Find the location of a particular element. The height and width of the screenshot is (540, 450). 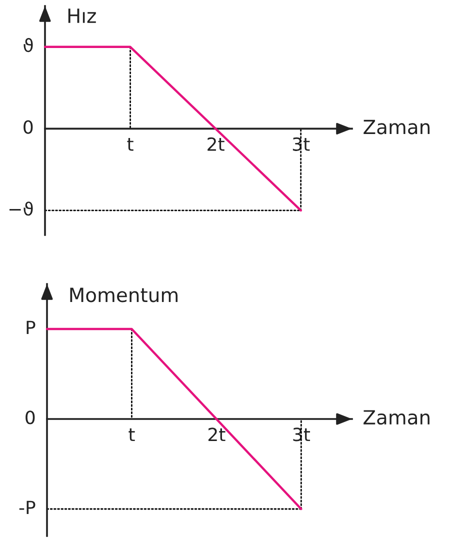

x-tick-label: 3t is located at coordinates (301, 144).